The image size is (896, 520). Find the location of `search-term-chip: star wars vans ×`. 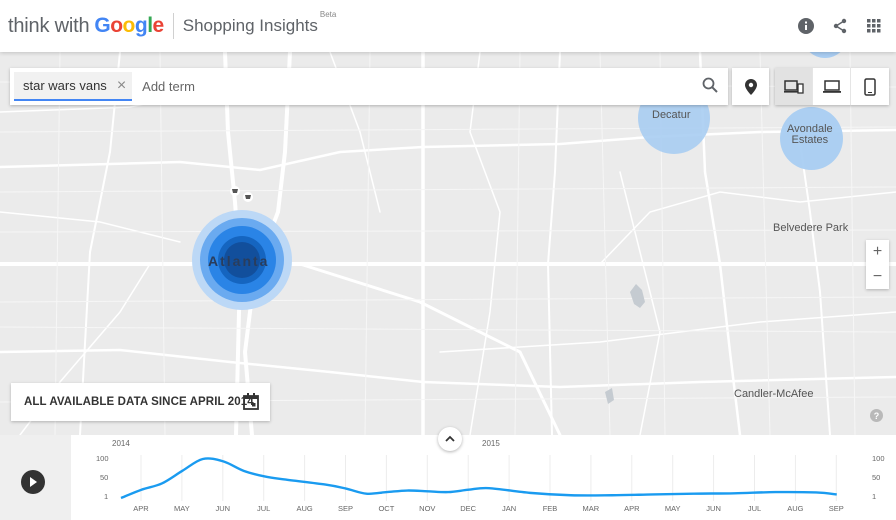

search-term-chip: star wars vans × is located at coordinates (73, 86).